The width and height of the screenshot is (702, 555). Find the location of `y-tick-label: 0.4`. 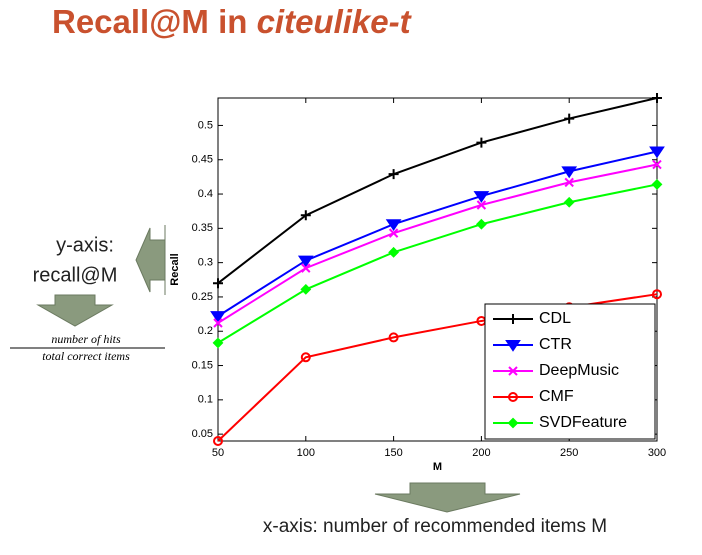

y-tick-label: 0.4 is located at coordinates (205, 194).